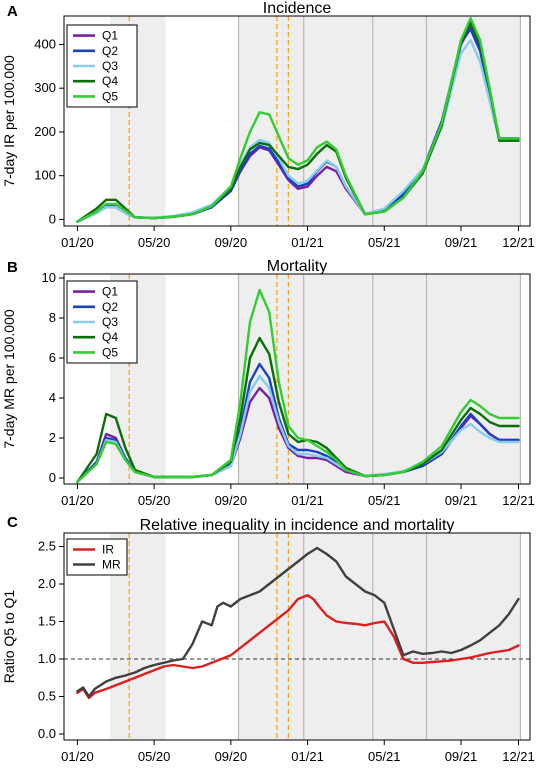 The image size is (536, 768). I want to click on panel-b-y-tick-label: 10, so click(49, 277).